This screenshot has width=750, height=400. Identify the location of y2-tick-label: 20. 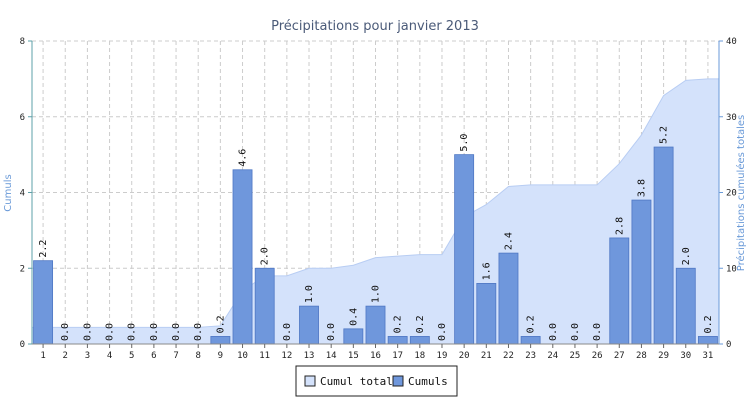
(731, 194).